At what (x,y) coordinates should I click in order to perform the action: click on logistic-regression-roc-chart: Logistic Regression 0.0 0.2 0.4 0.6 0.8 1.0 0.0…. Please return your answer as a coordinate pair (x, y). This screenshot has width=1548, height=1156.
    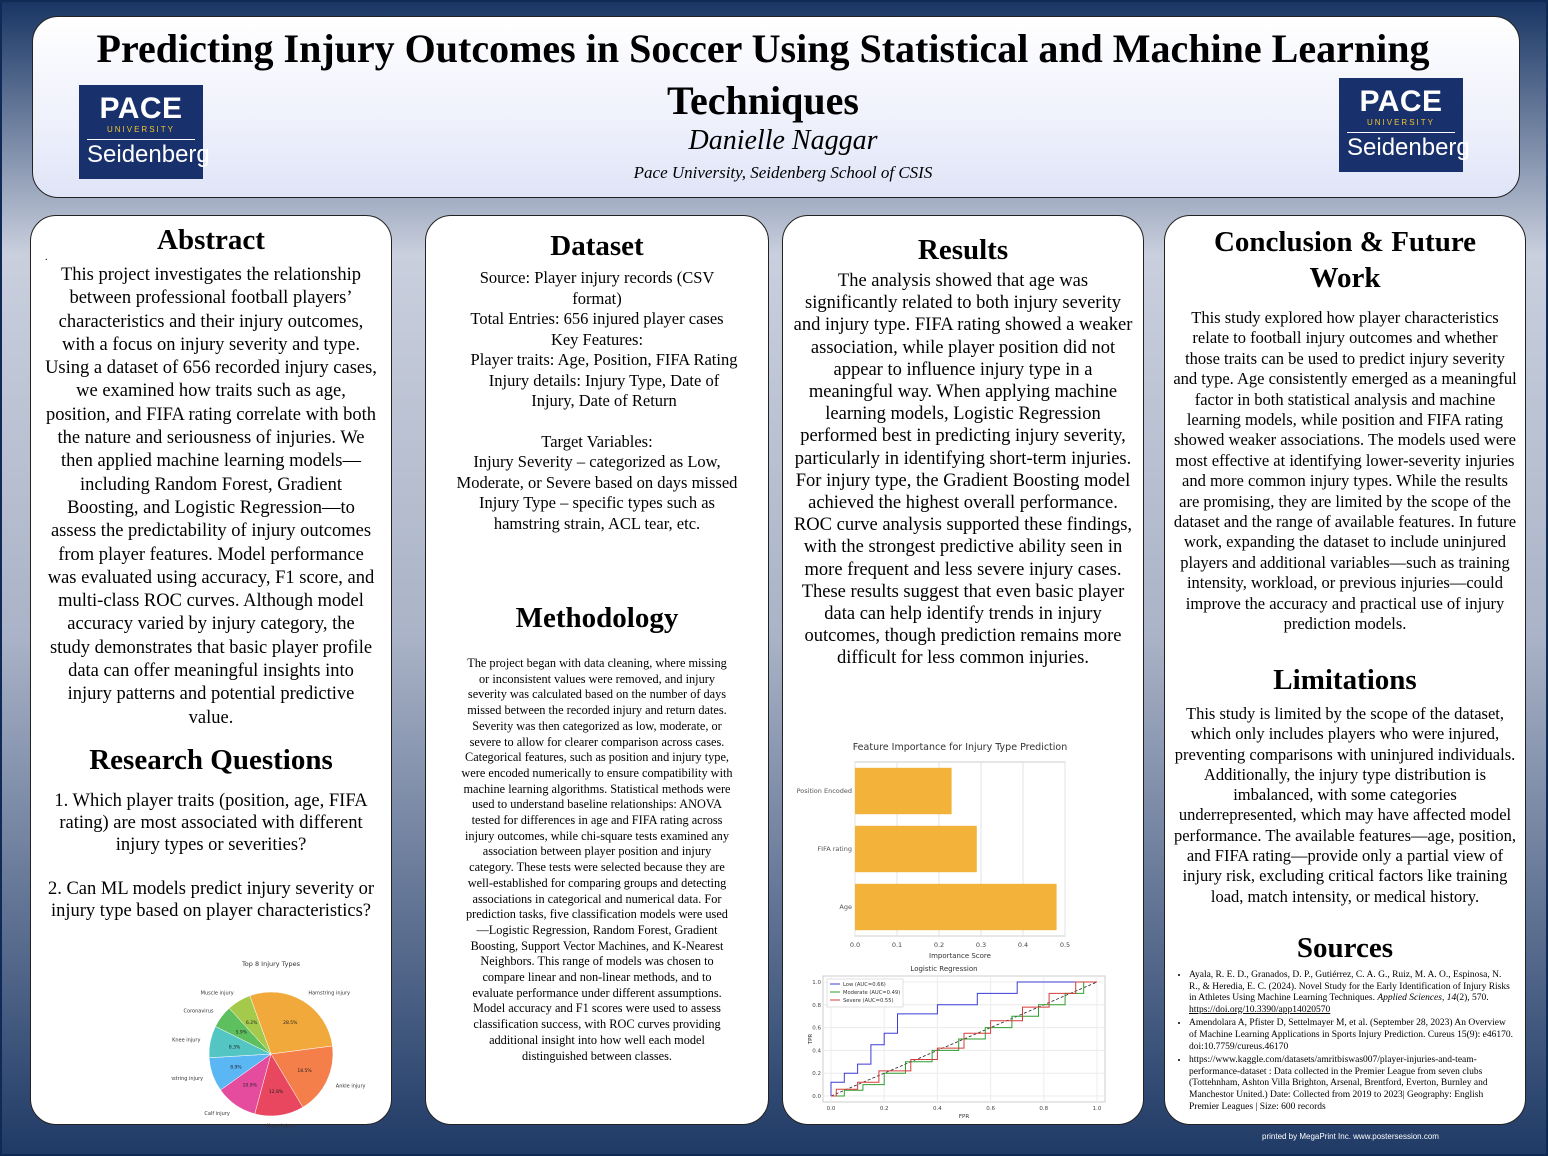
    Looking at the image, I should click on (957, 1042).